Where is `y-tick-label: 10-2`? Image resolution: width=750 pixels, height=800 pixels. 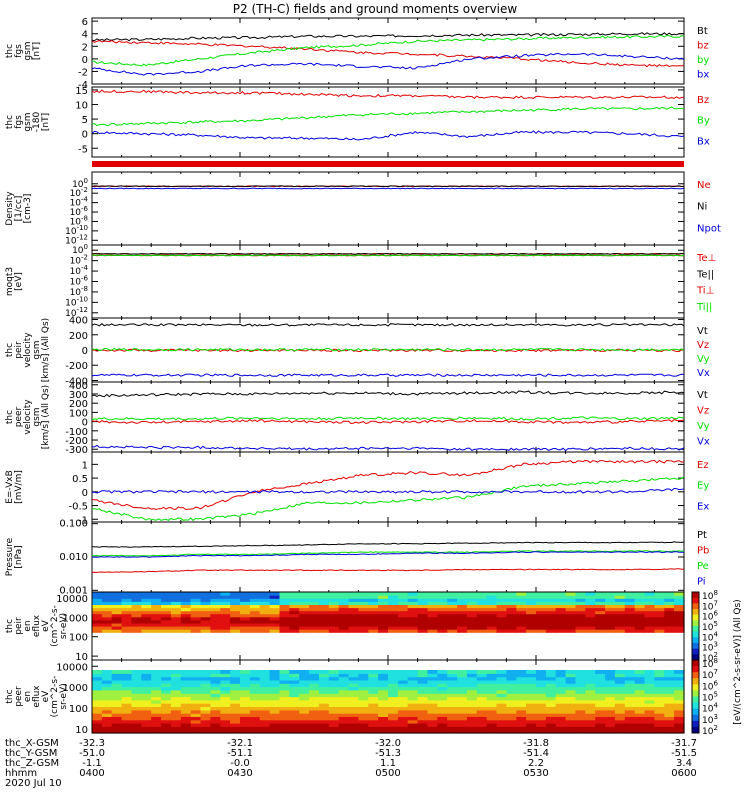
y-tick-label: 10-2 is located at coordinates (79, 260).